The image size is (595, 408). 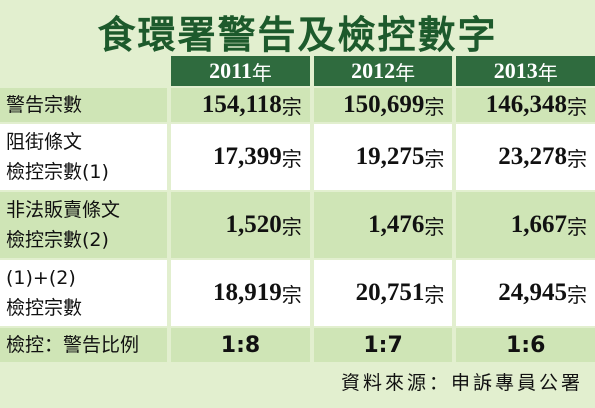 I want to click on row-label: 警告宗數, so click(x=84, y=105).